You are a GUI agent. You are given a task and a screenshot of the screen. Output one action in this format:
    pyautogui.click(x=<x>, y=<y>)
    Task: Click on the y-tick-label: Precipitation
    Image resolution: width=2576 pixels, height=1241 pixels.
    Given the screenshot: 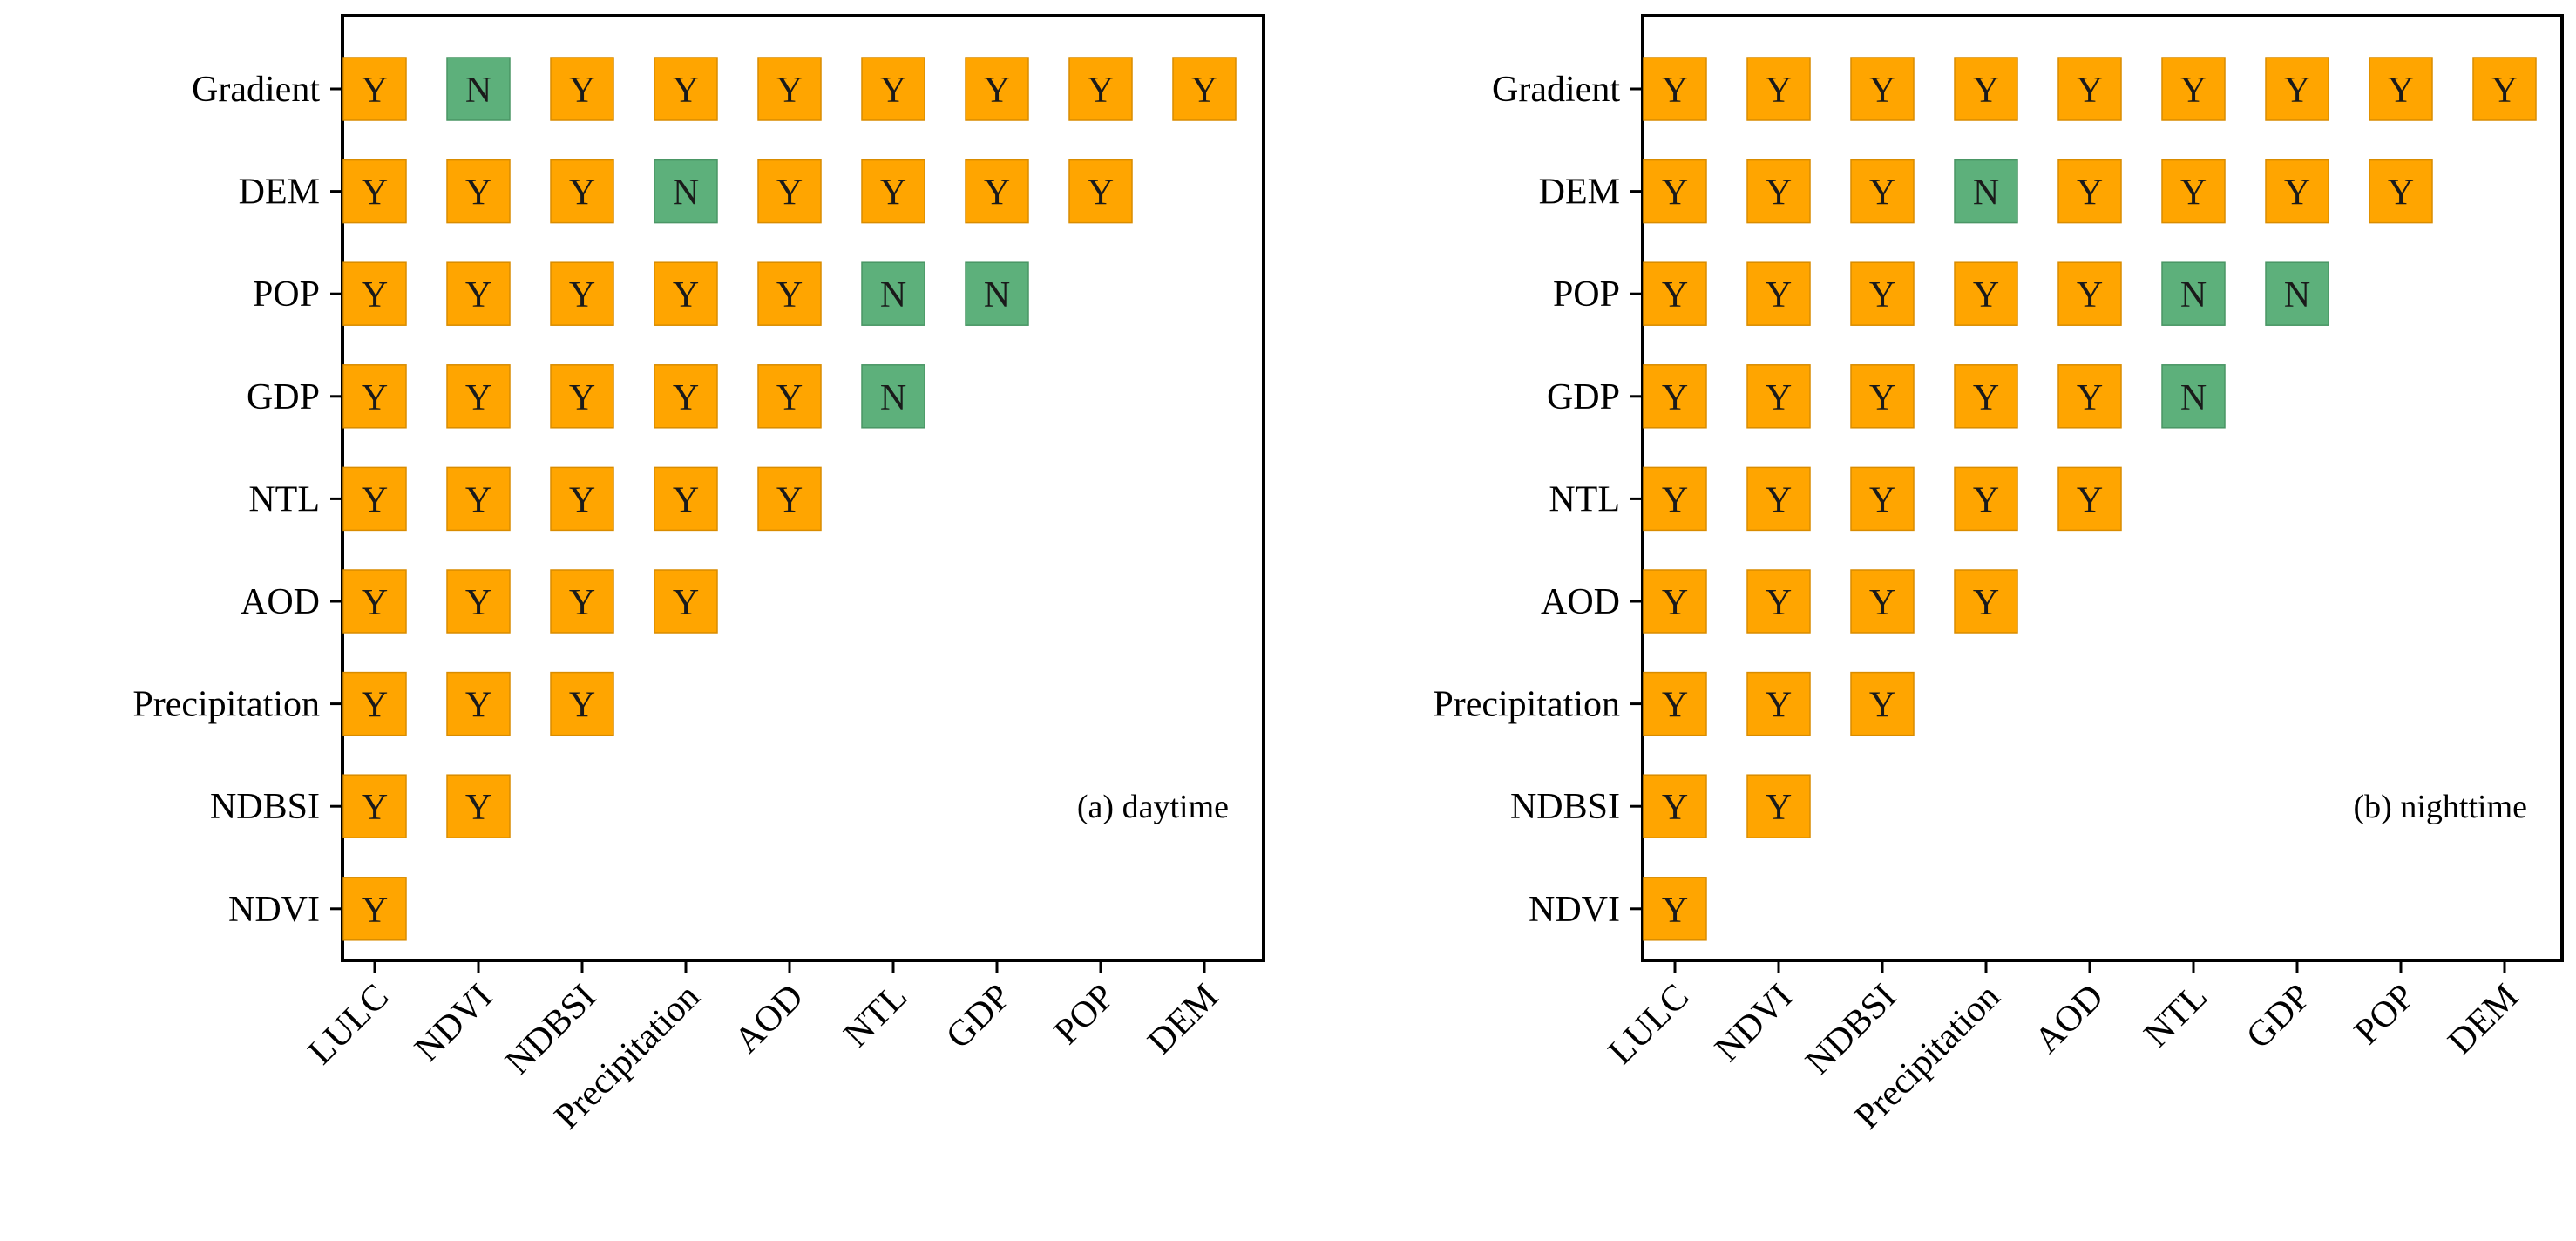 What is the action you would take?
    pyautogui.click(x=226, y=705)
    